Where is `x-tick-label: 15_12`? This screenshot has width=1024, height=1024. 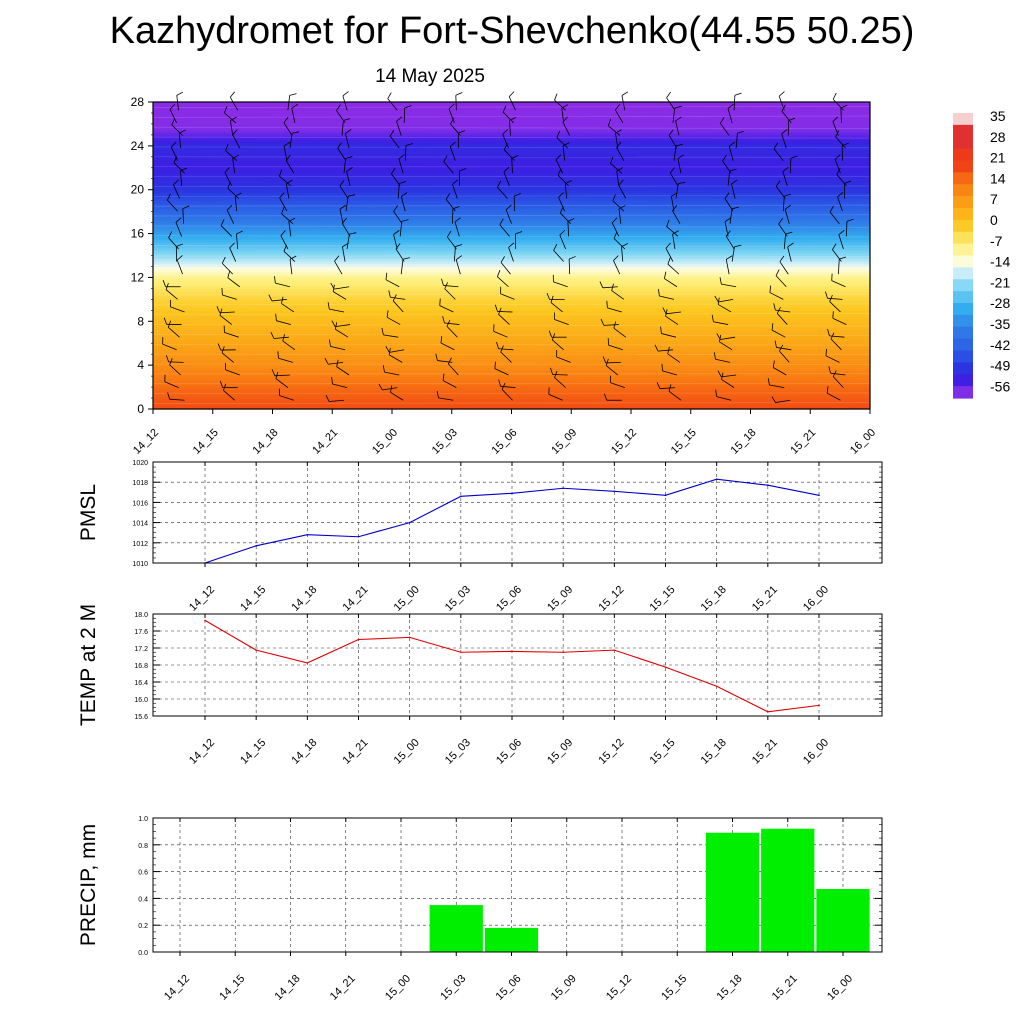 x-tick-label: 15_12 is located at coordinates (611, 599).